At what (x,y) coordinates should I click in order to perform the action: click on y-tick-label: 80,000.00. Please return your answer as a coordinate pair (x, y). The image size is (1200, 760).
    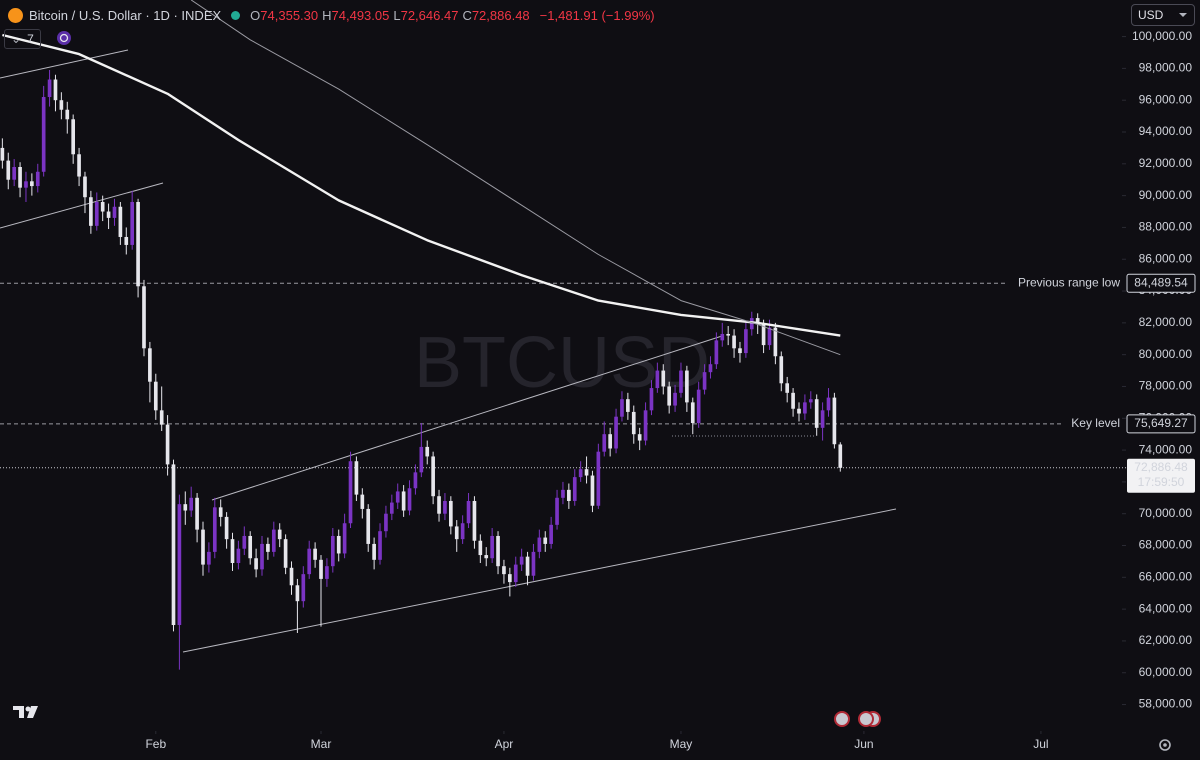
    Looking at the image, I should click on (1166, 354).